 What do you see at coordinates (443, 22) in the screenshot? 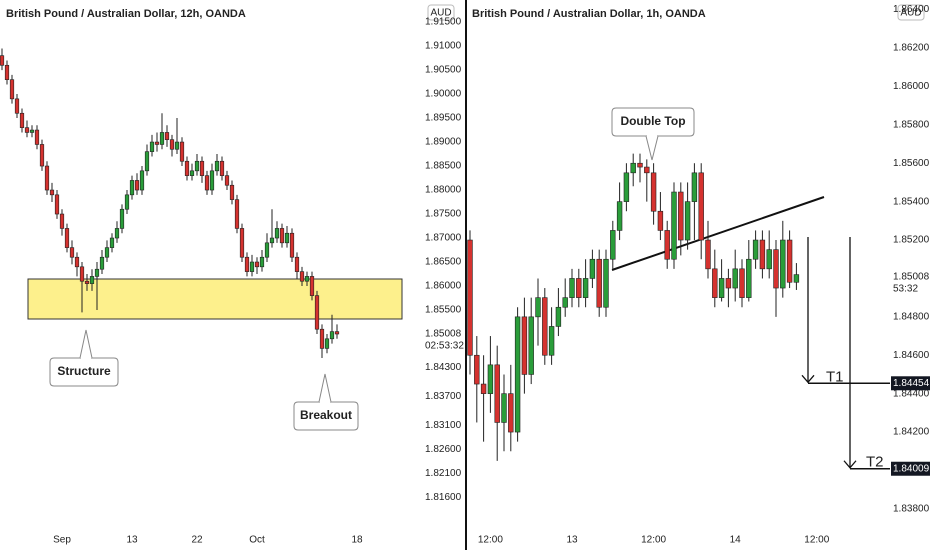
I see `y-tick-label: 1.91500` at bounding box center [443, 22].